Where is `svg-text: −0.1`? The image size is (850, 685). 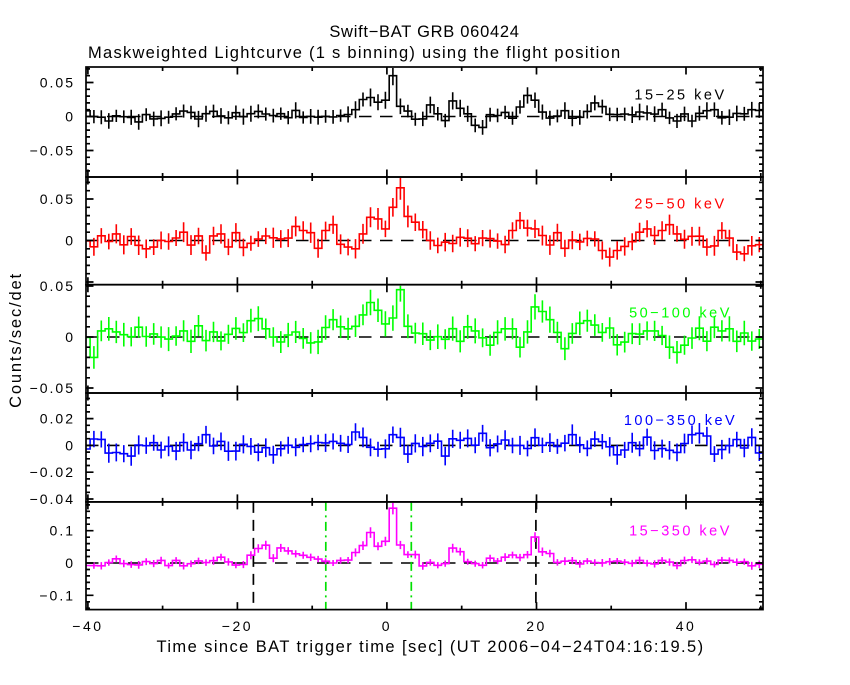 svg-text: −0.1 is located at coordinates (57, 595).